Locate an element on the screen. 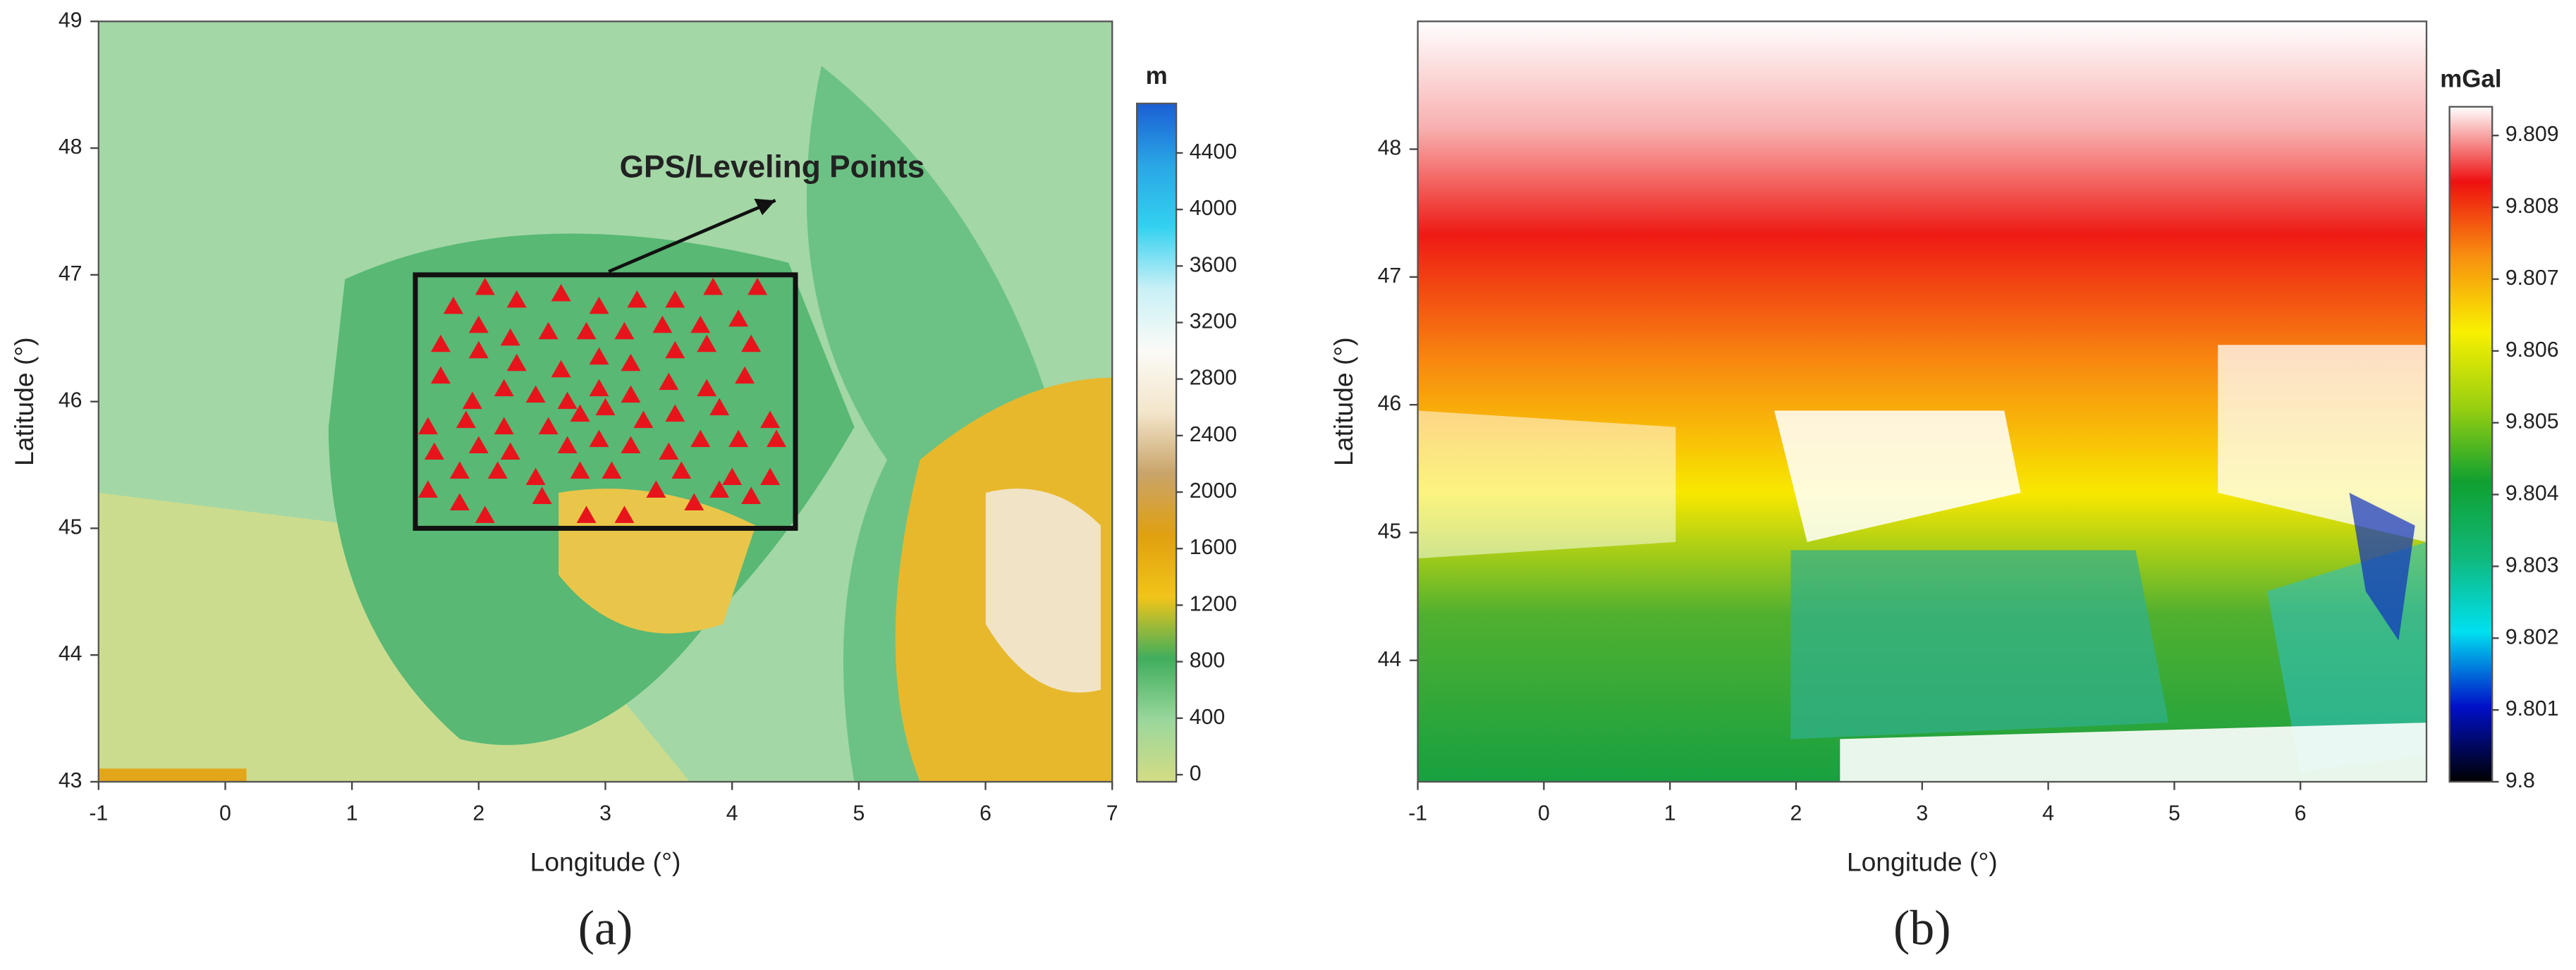 The image size is (2576, 970). annotation-arrow is located at coordinates (692, 237).